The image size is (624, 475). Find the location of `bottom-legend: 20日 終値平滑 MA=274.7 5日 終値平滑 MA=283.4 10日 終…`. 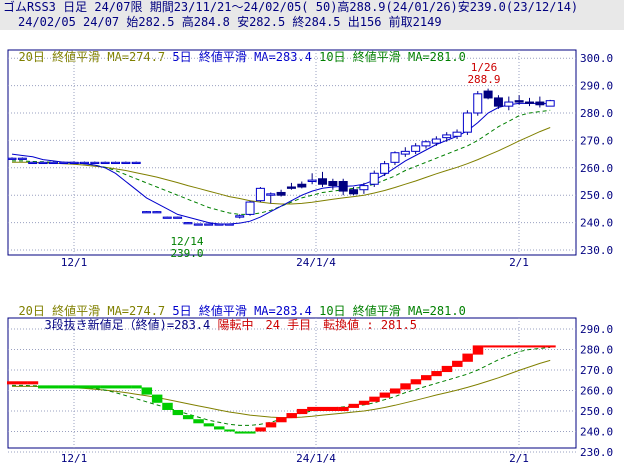

bottom-legend: 20日 終値平滑 MA=274.7 5日 終値平滑 MA=283.4 10日 終… is located at coordinates (234, 304).